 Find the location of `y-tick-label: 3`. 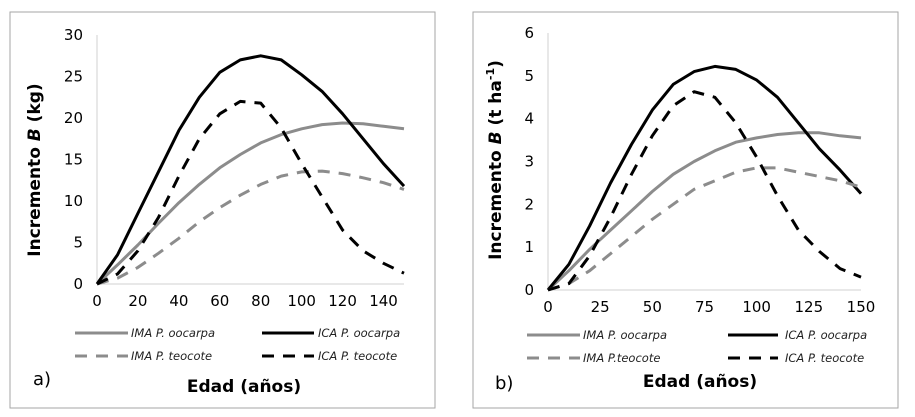

y-tick-label: 3 is located at coordinates (529, 162).